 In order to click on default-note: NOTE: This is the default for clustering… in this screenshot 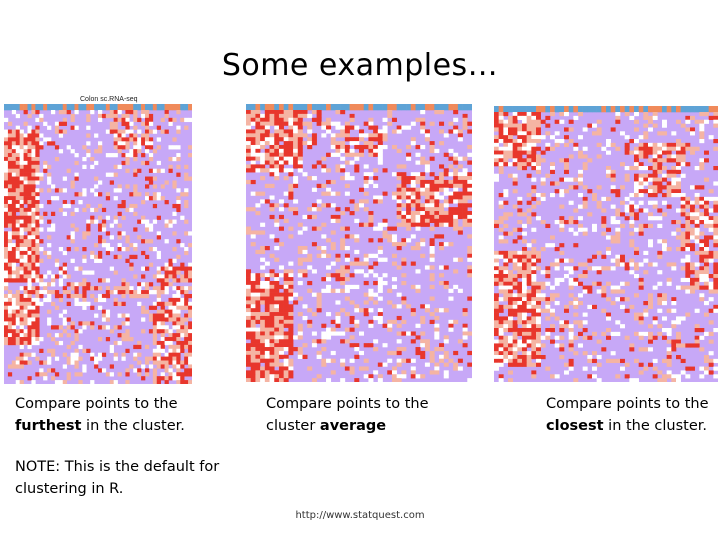, I will do `click(117, 478)`.